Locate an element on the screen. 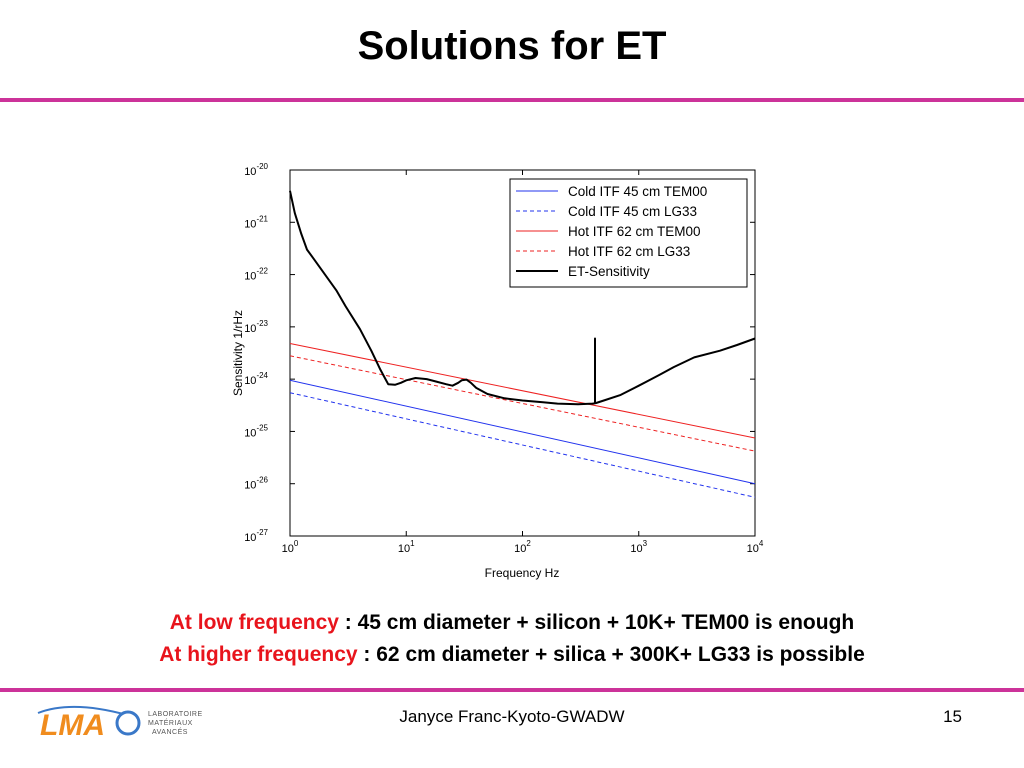 The image size is (1024, 768). x-tick-label: 10³ is located at coordinates (638, 547).